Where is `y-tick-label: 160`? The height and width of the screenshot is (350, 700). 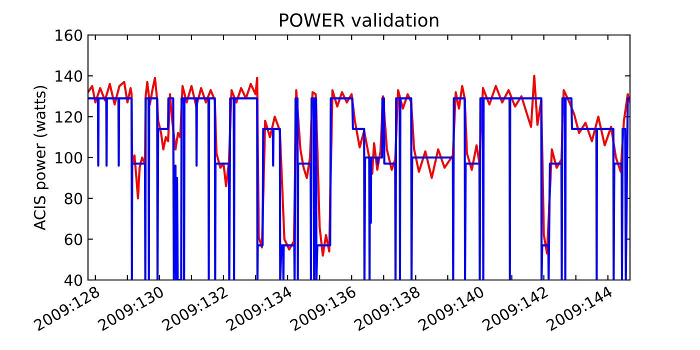 y-tick-label: 160 is located at coordinates (69, 35).